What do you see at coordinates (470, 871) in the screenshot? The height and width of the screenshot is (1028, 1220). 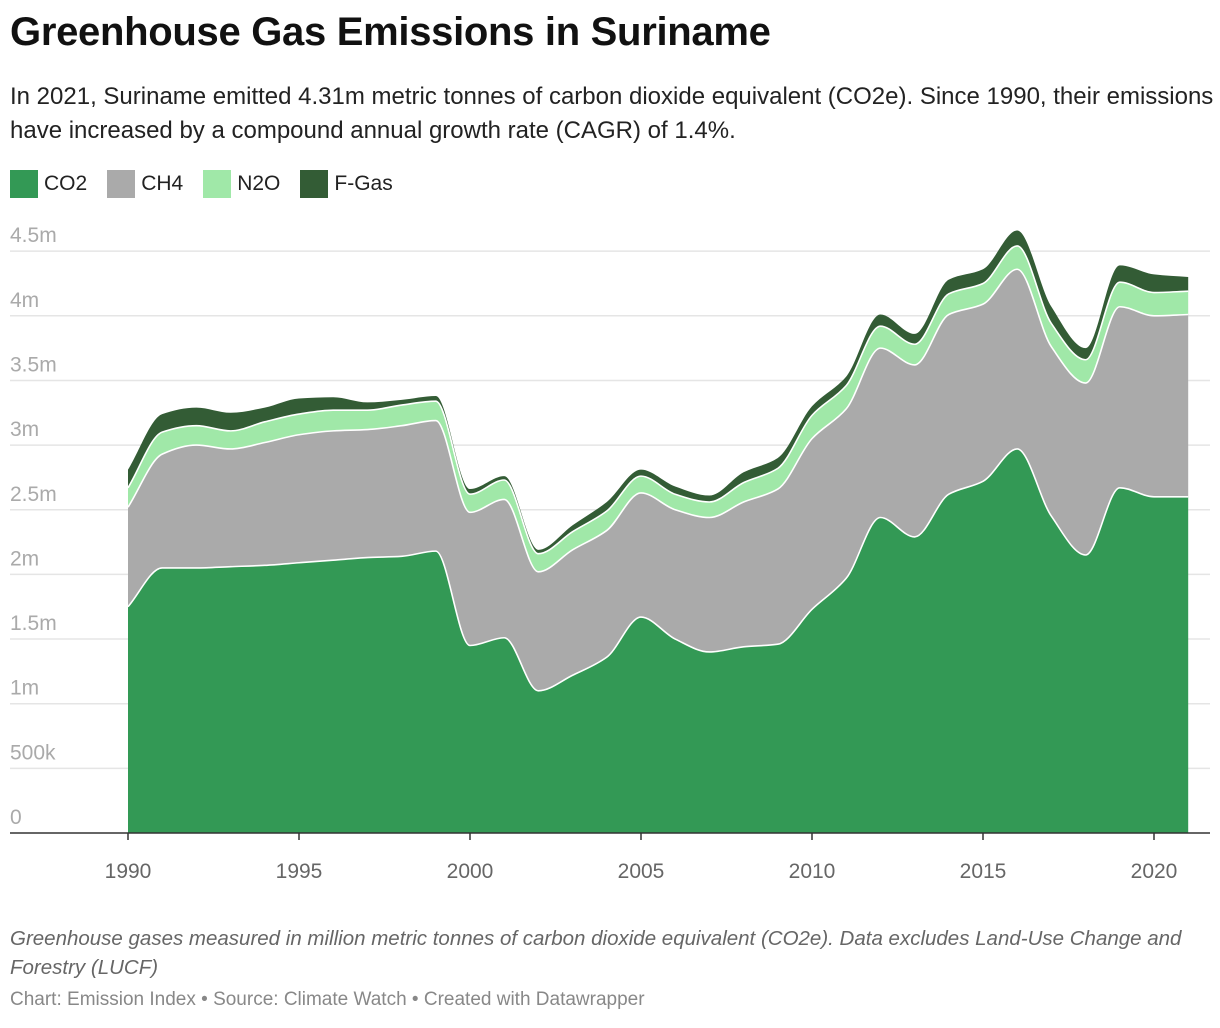 I see `x-tick-label: 2000` at bounding box center [470, 871].